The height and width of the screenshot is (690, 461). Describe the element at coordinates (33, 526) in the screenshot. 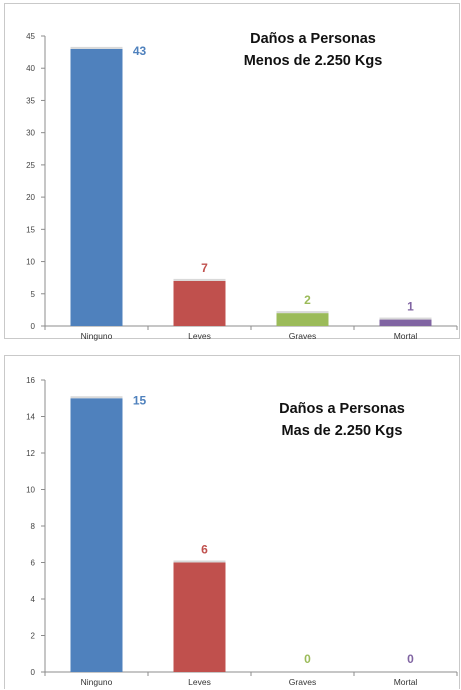

I see `y-tick-label: 8` at that location.